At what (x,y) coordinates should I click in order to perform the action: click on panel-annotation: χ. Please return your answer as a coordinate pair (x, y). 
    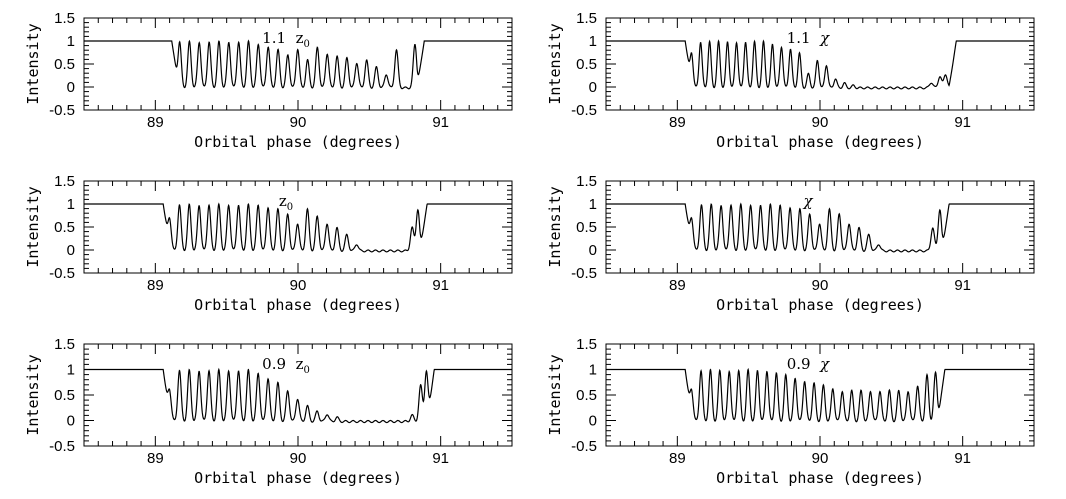
    Looking at the image, I should click on (807, 201).